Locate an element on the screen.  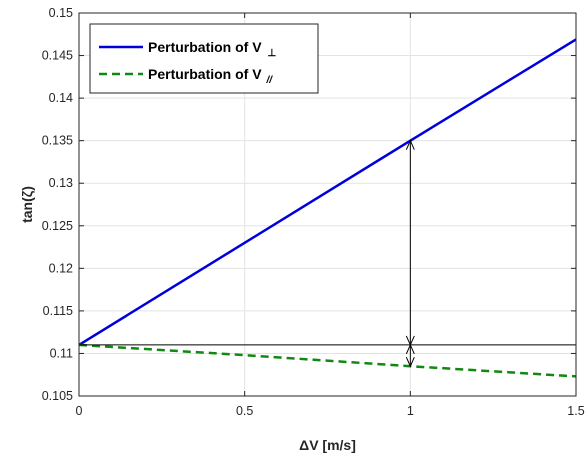
y-tick-label: 0.12 is located at coordinates (61, 268).